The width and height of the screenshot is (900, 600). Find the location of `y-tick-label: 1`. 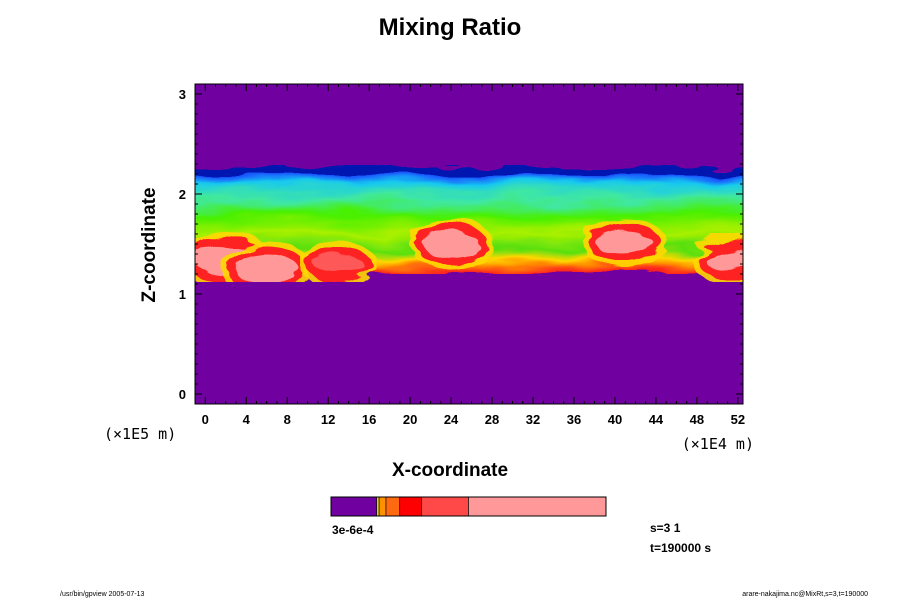

y-tick-label: 1 is located at coordinates (182, 294).